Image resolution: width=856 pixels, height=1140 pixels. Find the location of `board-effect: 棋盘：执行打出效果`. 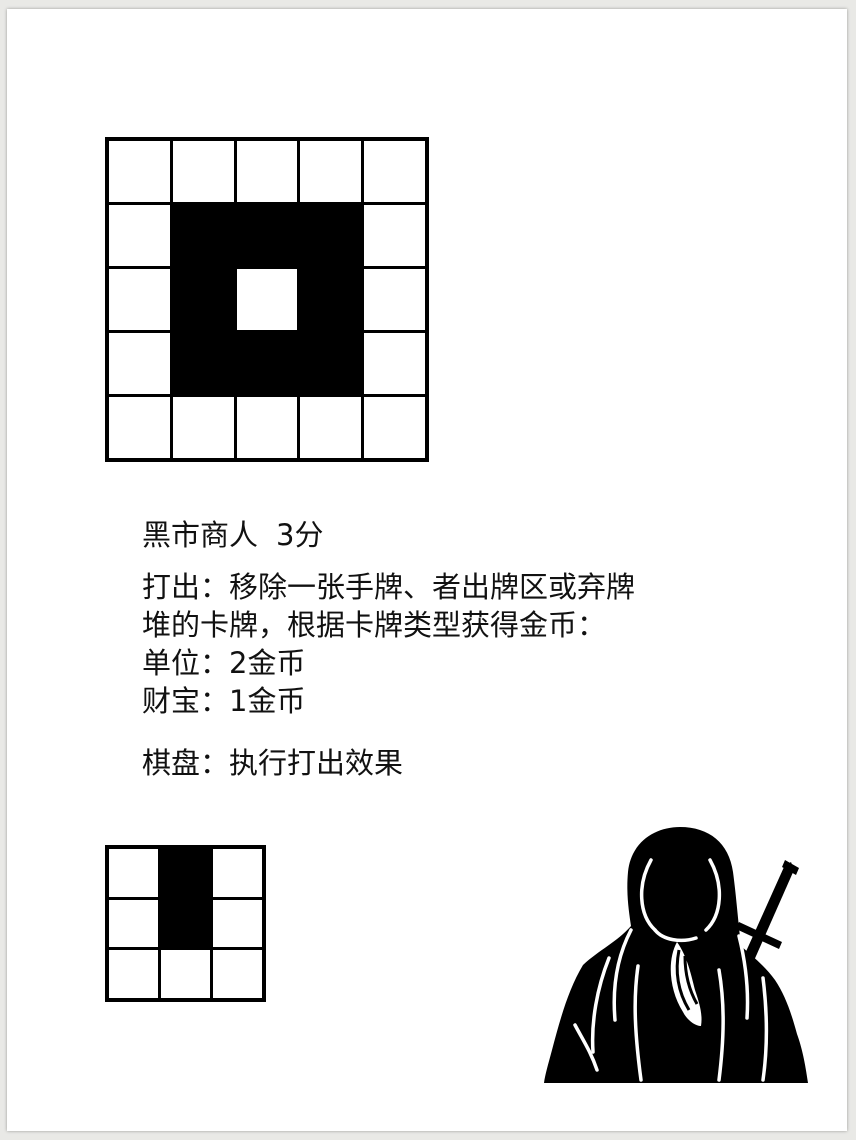

board-effect: 棋盘：执行打出效果 is located at coordinates (273, 763).